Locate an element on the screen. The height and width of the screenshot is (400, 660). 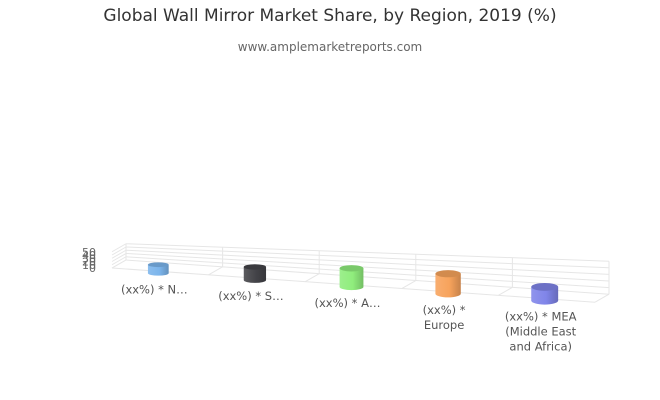
x-tick-label: (xx%) * MEA (Middle East and Africa) is located at coordinates (541, 332).